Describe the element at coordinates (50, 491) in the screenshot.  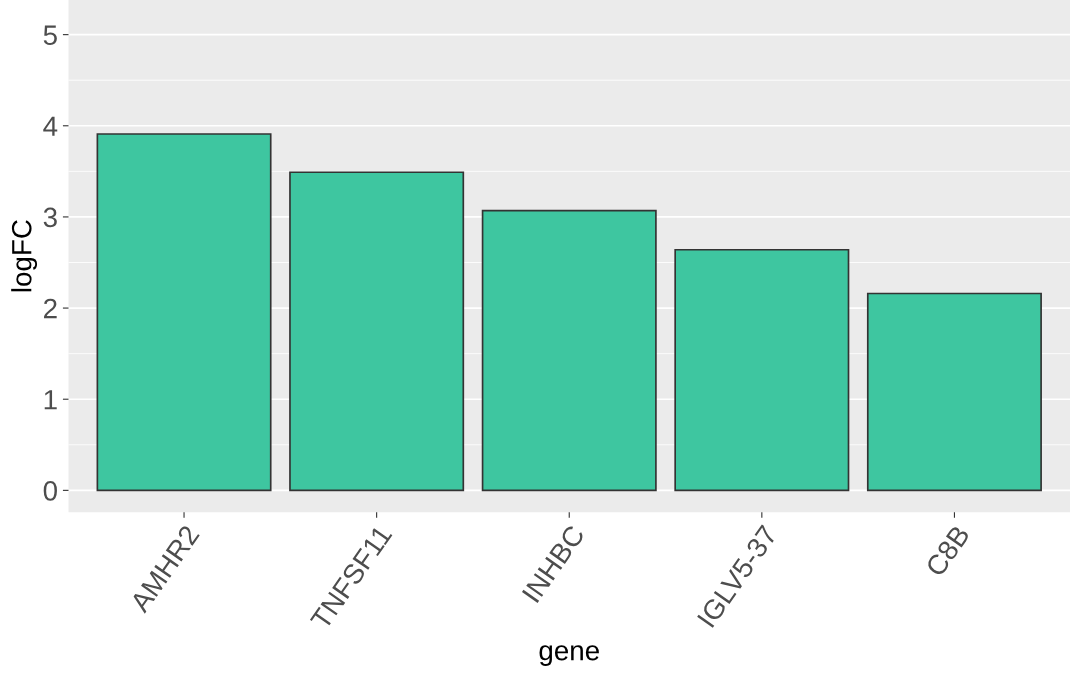
I see `y-tick-label: 0` at that location.